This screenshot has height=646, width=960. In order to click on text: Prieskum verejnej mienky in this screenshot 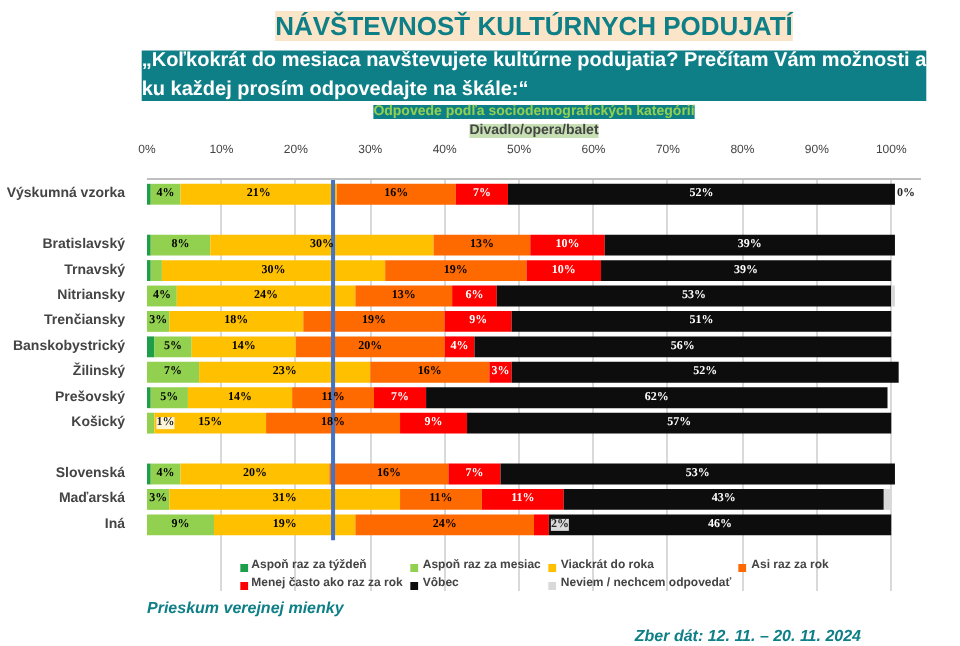, I will do `click(246, 608)`.